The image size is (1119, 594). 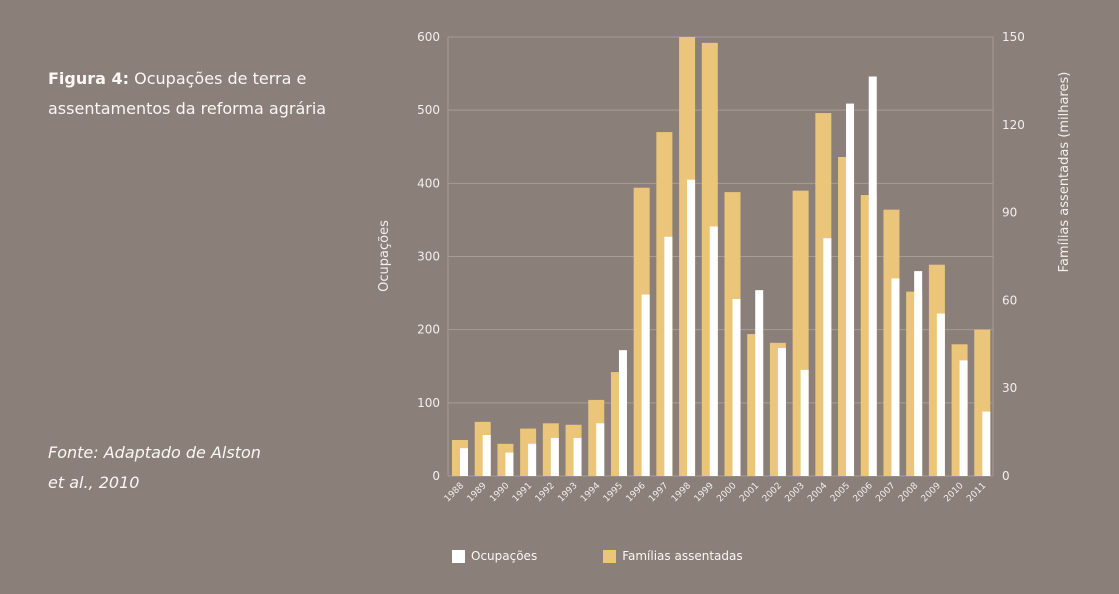 What do you see at coordinates (384, 256) in the screenshot?
I see `y-axis-title: Ocupações` at bounding box center [384, 256].